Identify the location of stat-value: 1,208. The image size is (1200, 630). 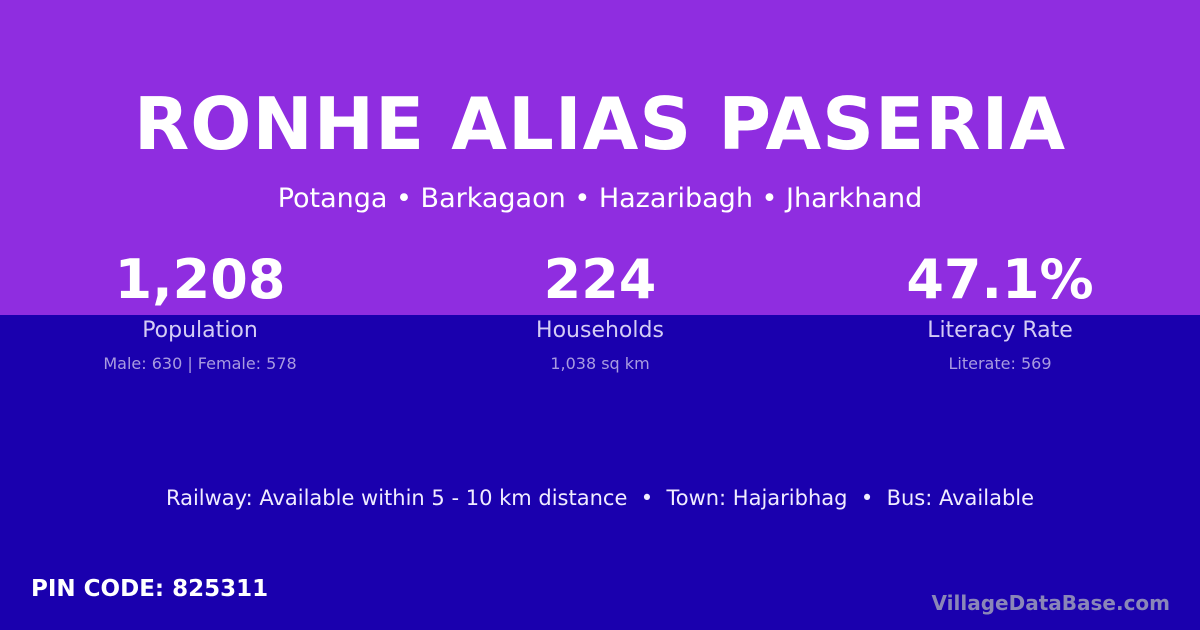
(200, 279).